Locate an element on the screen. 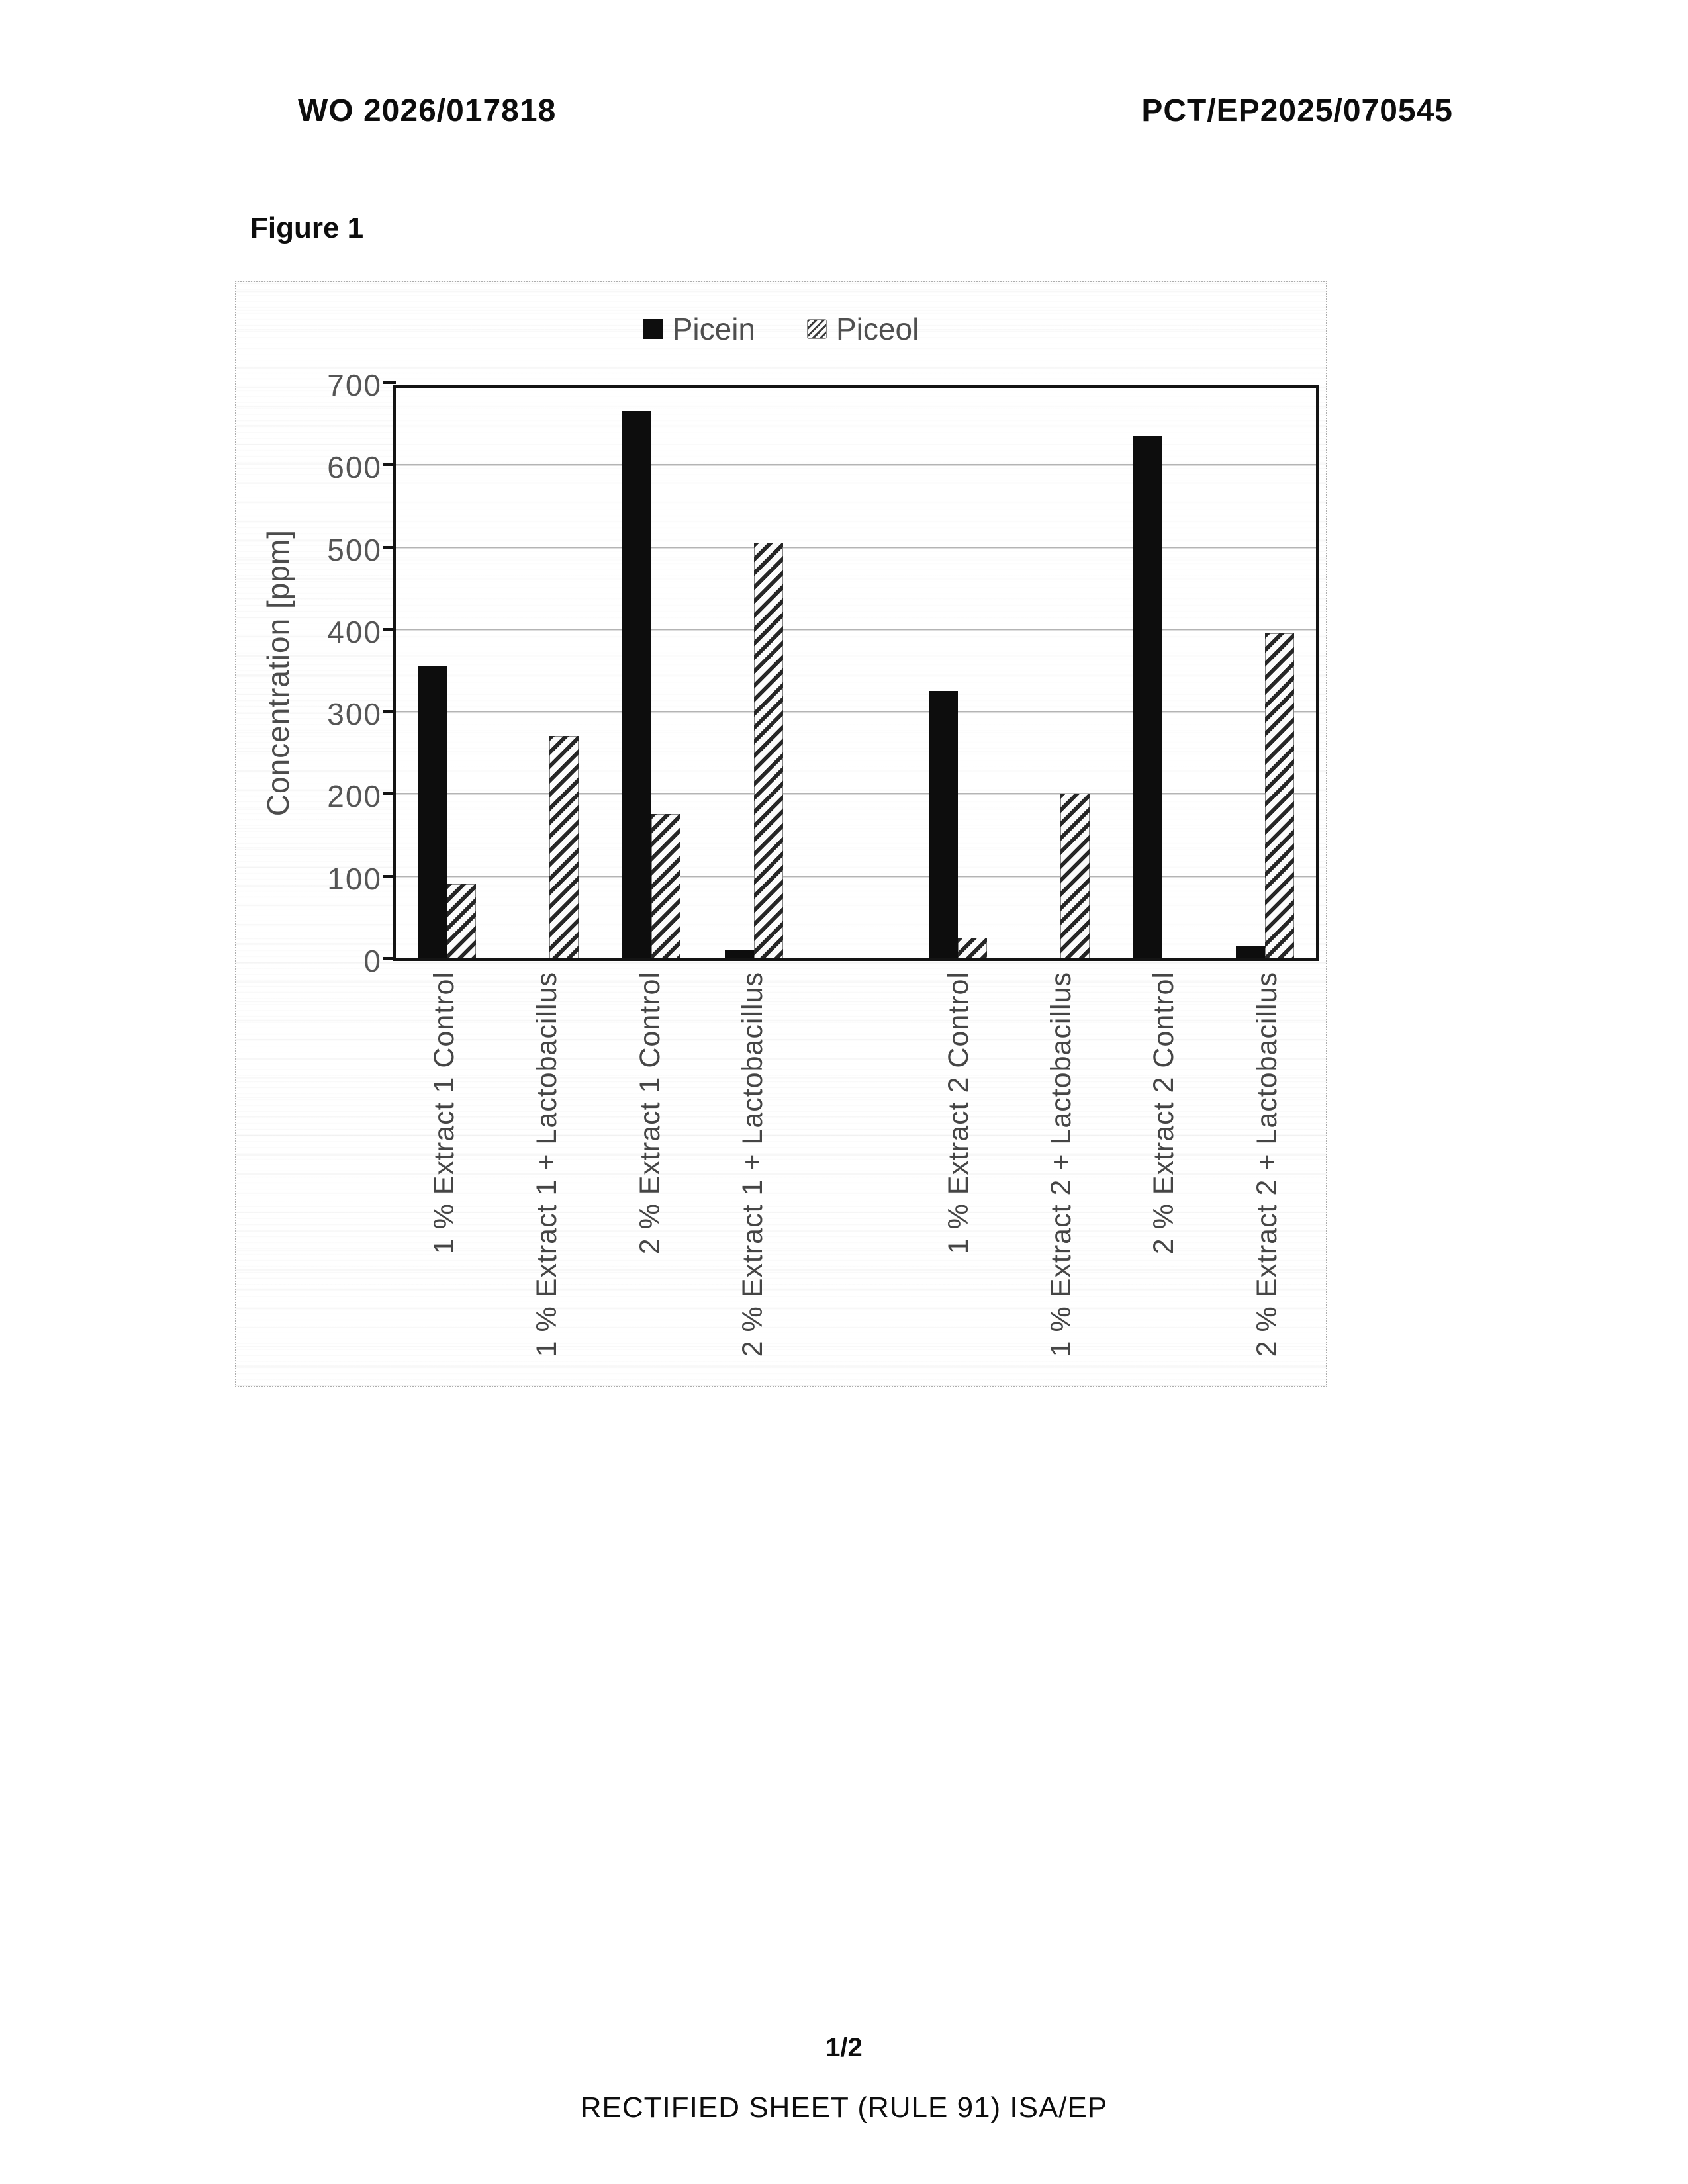 This screenshot has height=2184, width=1688. x-label-6: 2 % Extract 2 Control is located at coordinates (1164, 1113).